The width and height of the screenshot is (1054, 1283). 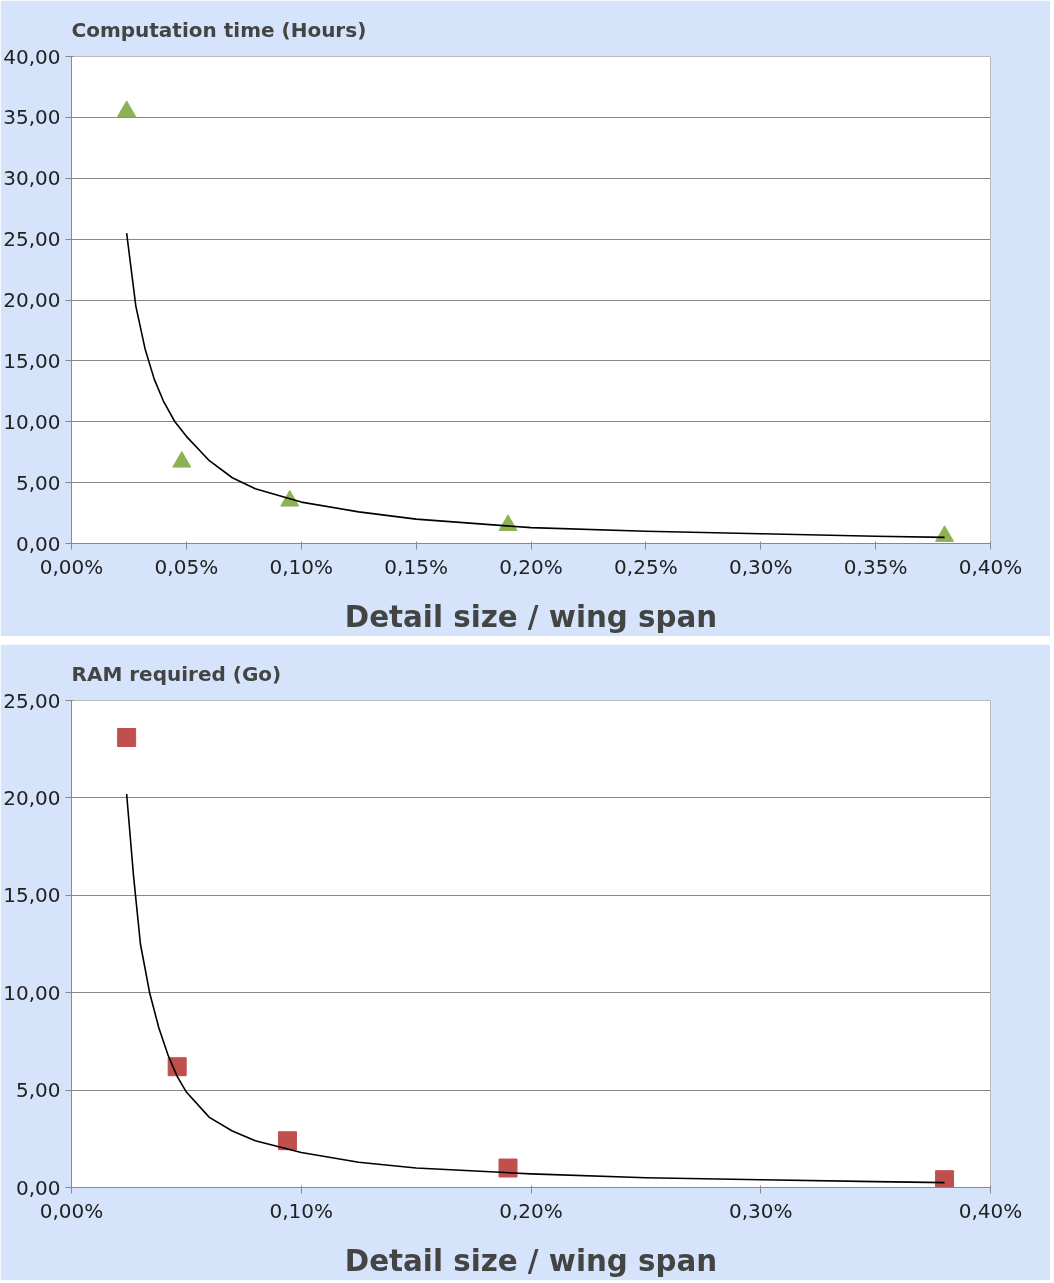 I want to click on x-tick-label: 0,05%, so click(x=186, y=566).